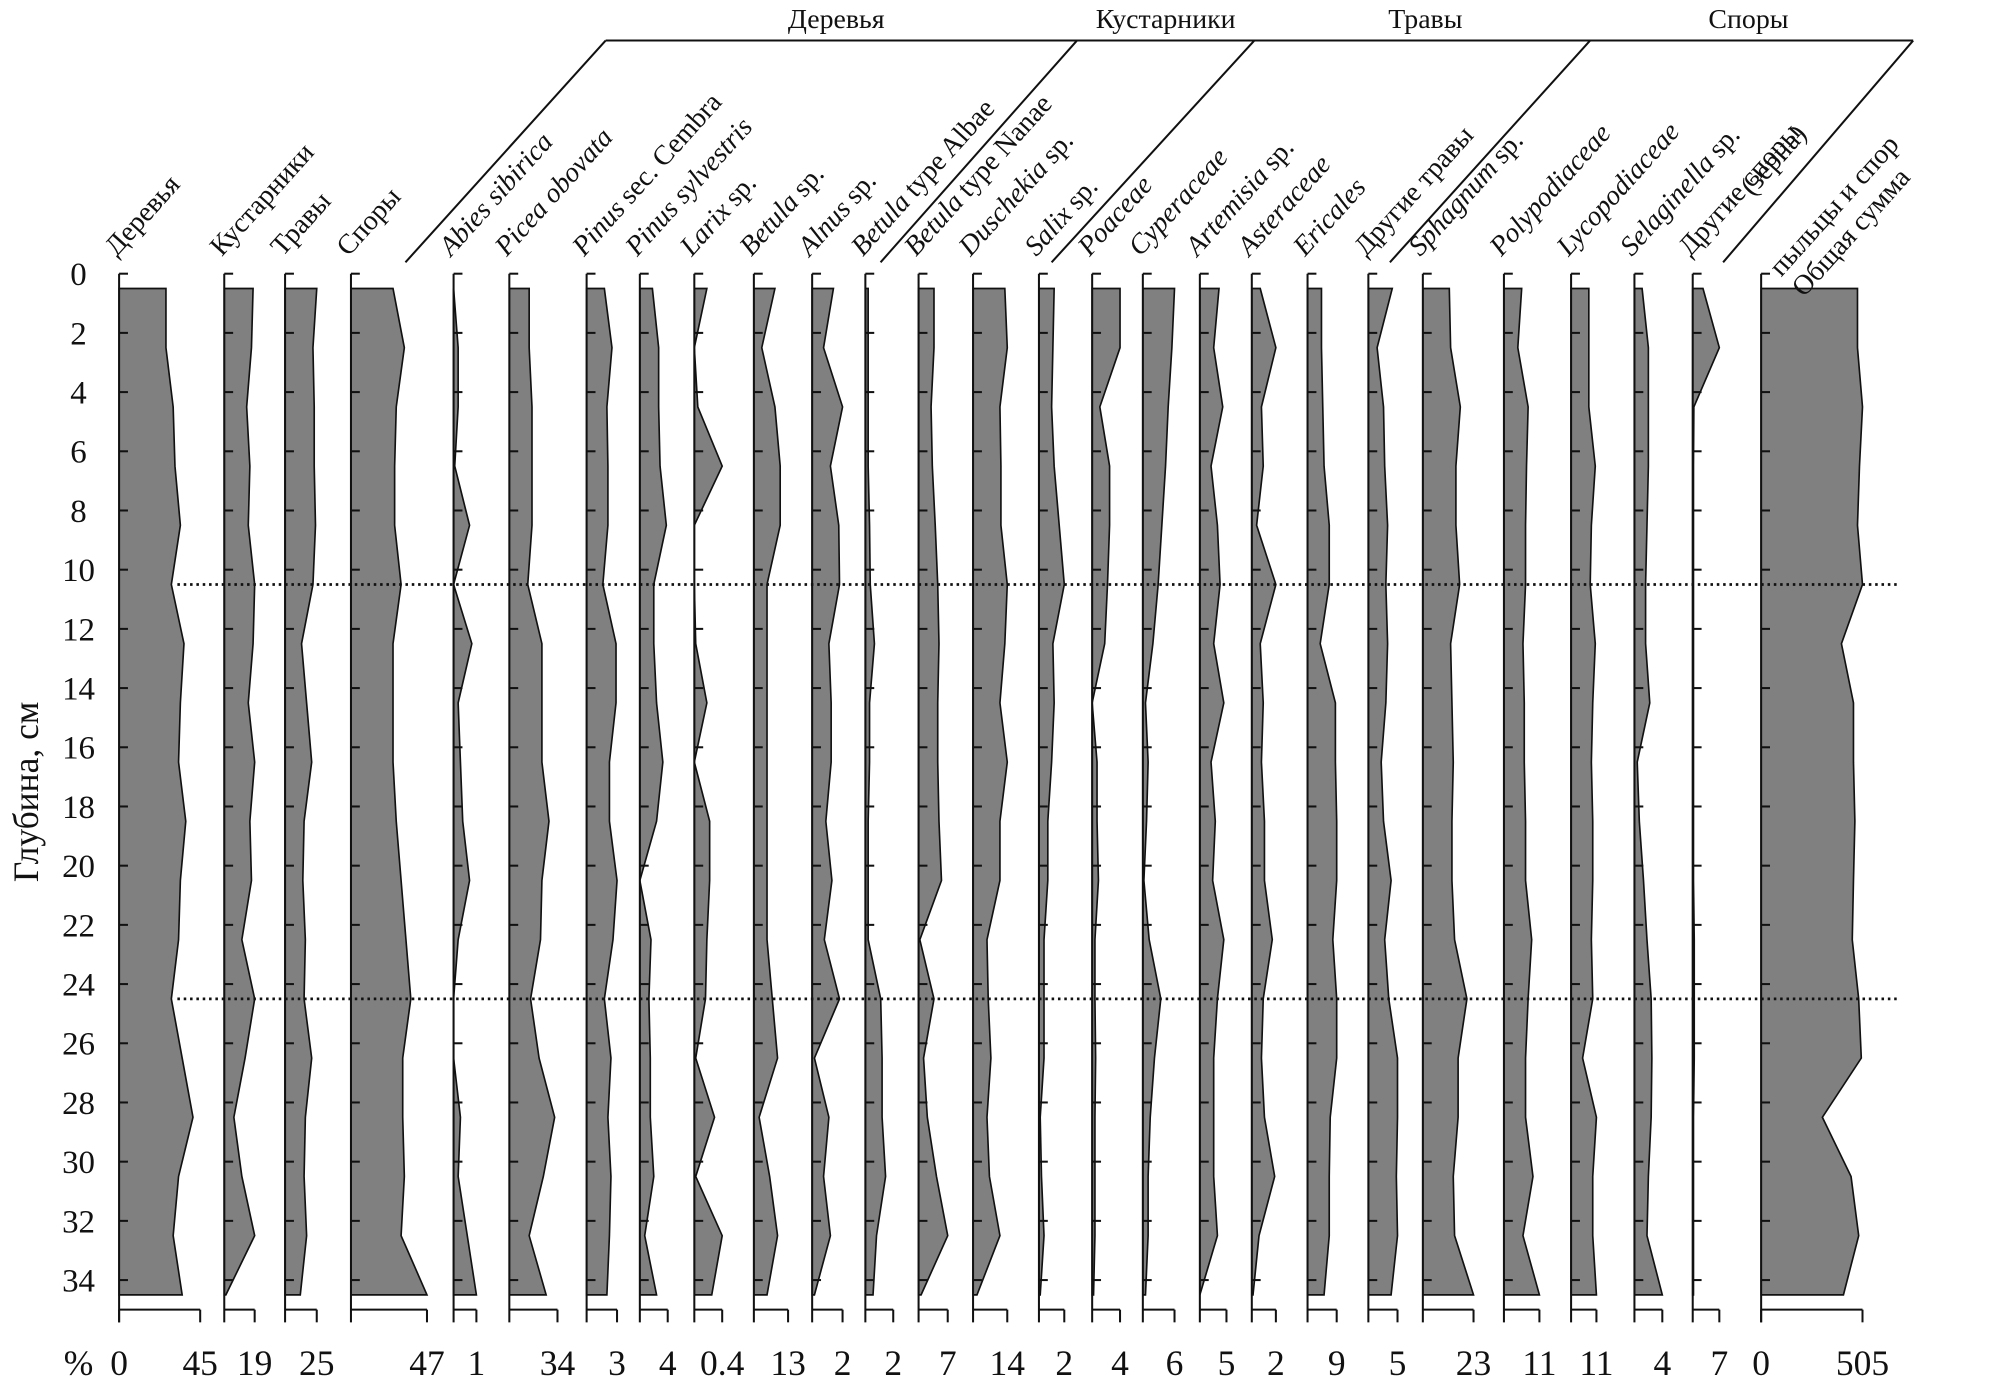 This screenshot has height=1390, width=1993. I want to click on y-tick-label: 8, so click(78, 512).